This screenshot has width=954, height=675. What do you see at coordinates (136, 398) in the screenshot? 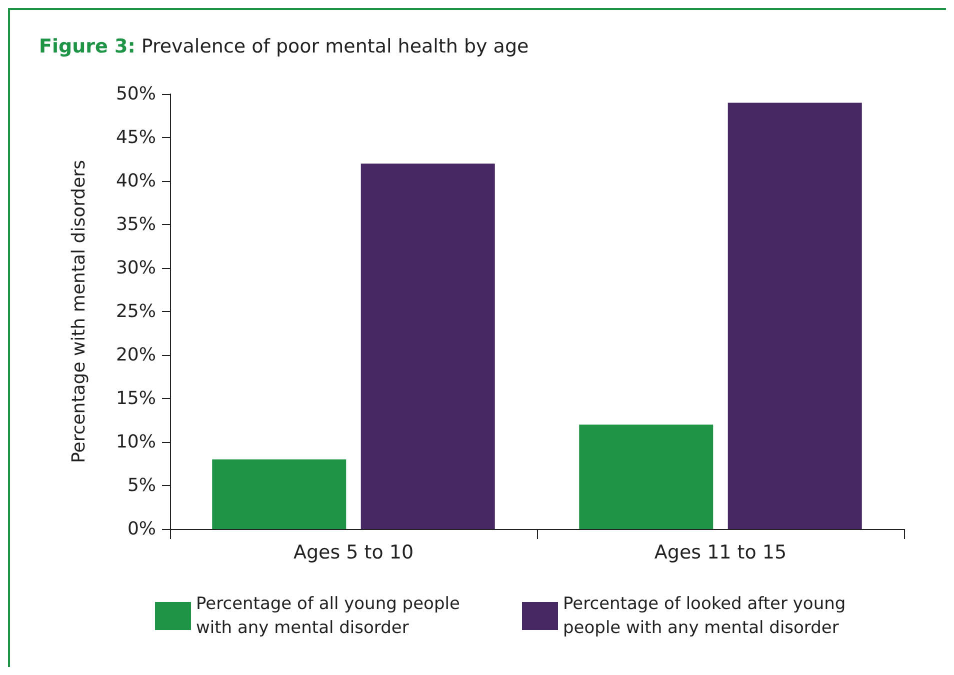
I see `y-tick-label: 15%` at bounding box center [136, 398].